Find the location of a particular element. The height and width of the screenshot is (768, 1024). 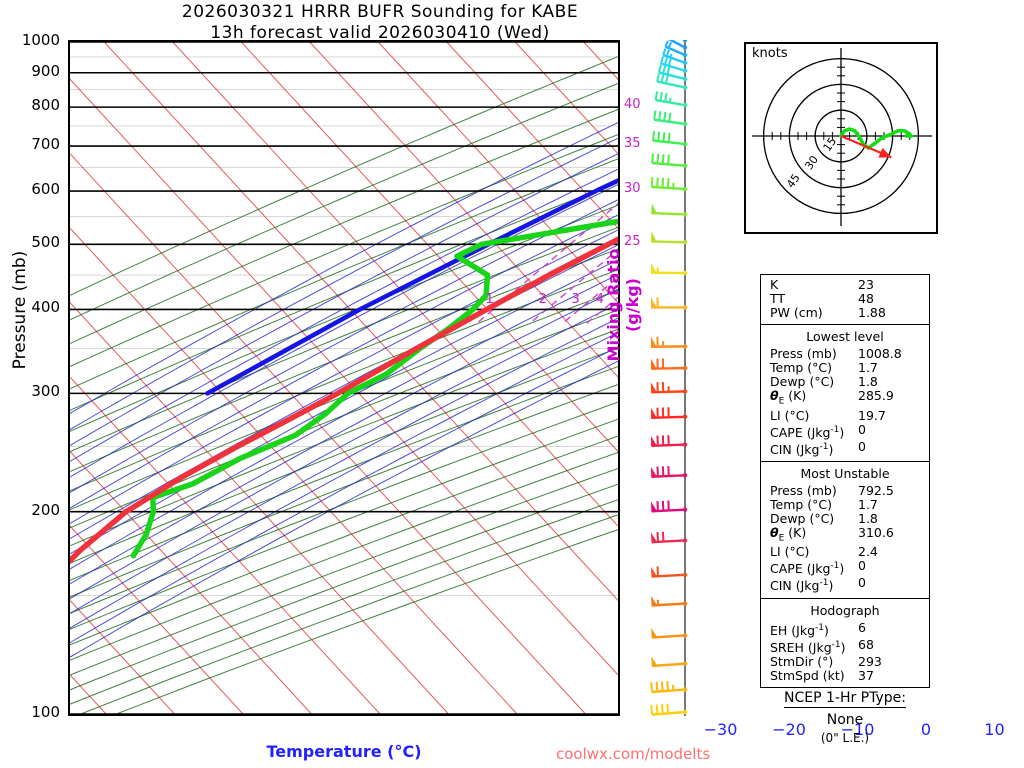

temperature-tick-0: 0 is located at coordinates (926, 729).